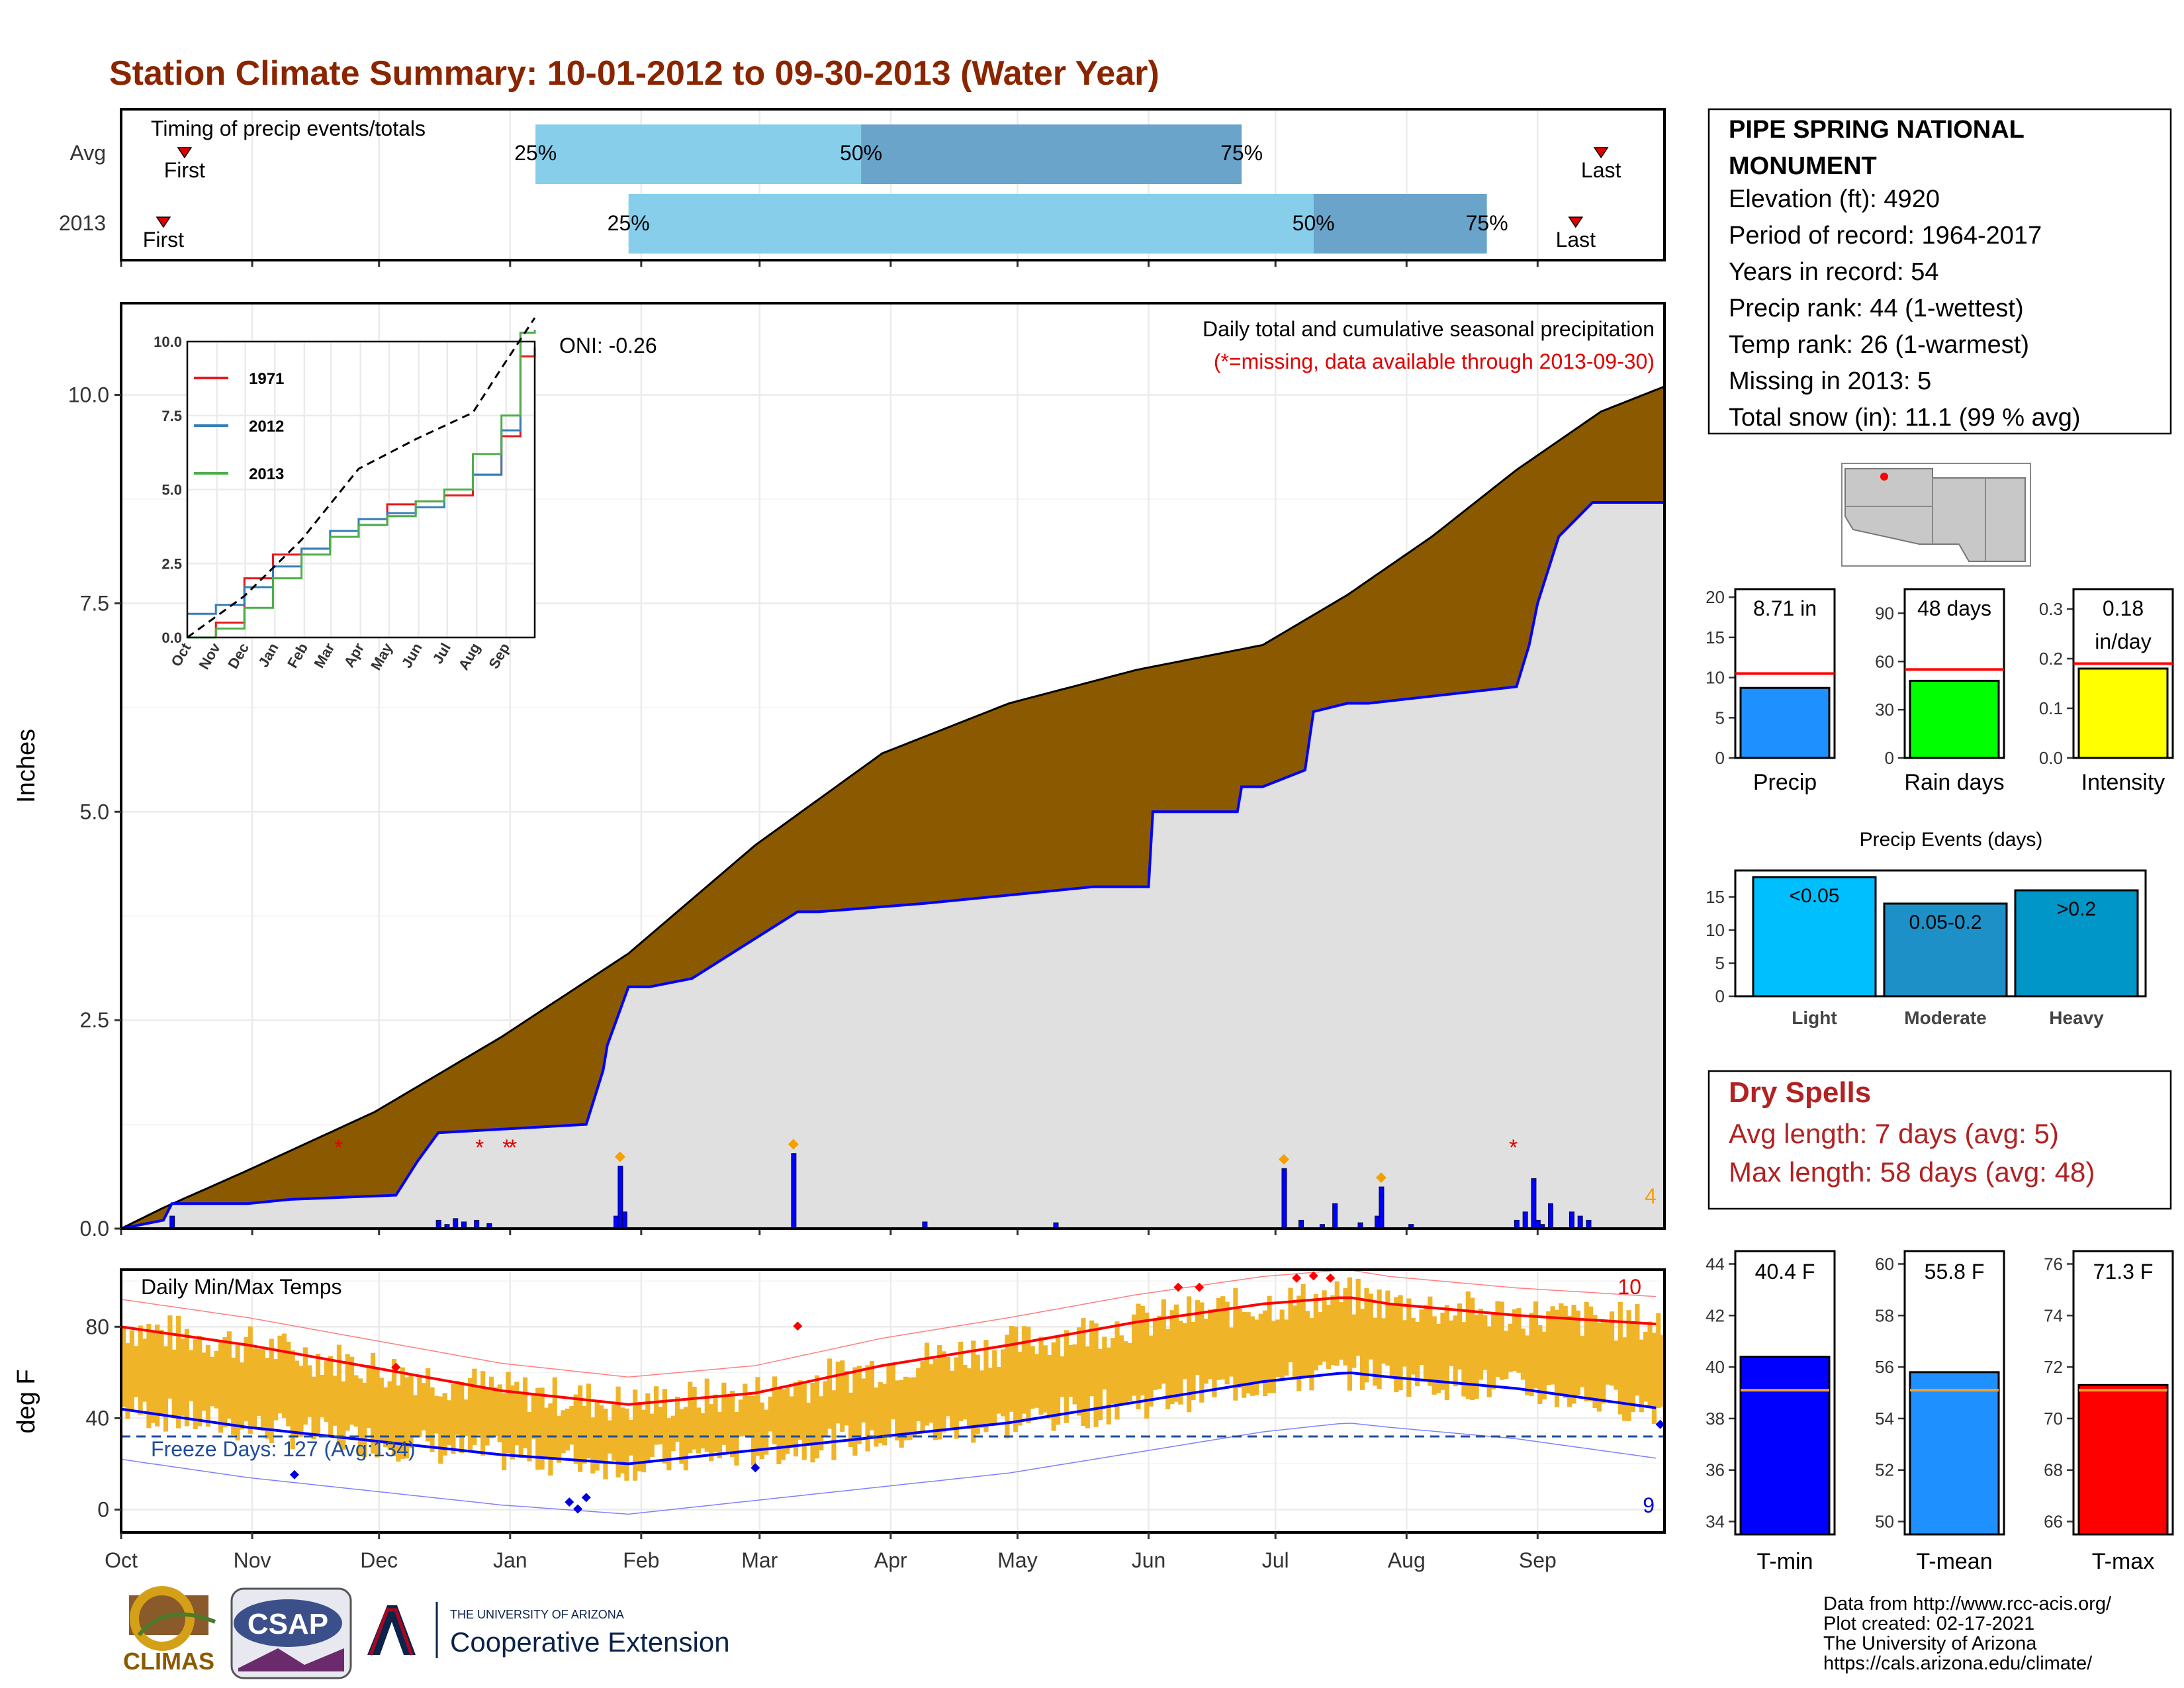 The height and width of the screenshot is (1688, 2184). What do you see at coordinates (168, 342) in the screenshot?
I see `inset-y-tick-label: 10.0` at bounding box center [168, 342].